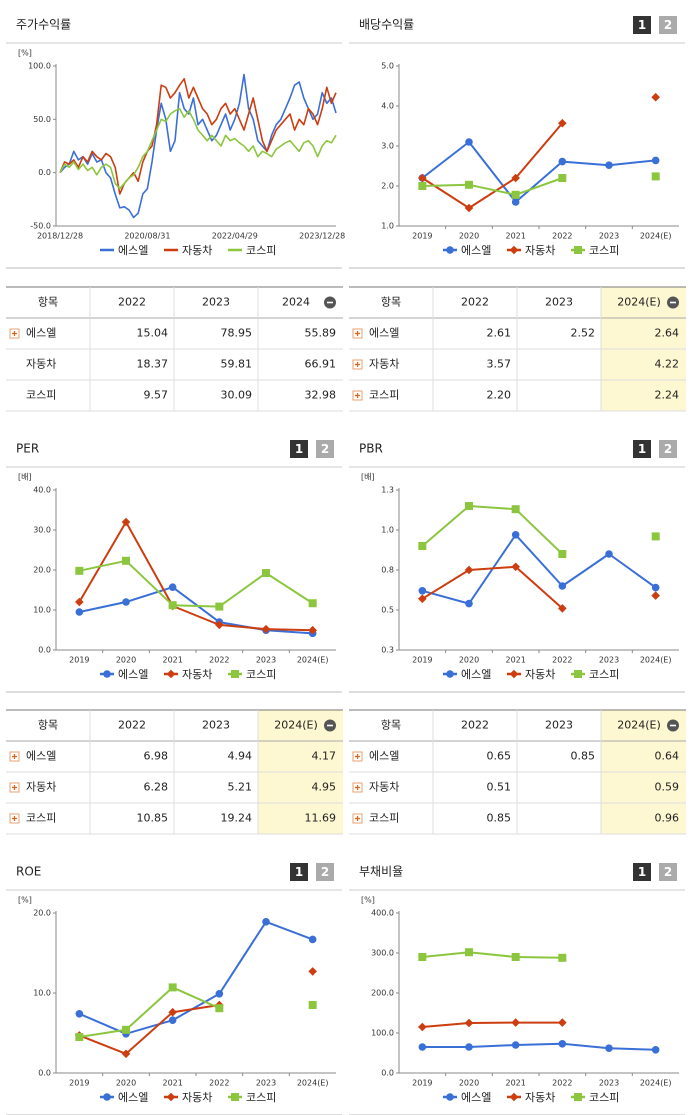 The height and width of the screenshot is (1115, 691). I want to click on value-cell: 2.61, so click(499, 333).